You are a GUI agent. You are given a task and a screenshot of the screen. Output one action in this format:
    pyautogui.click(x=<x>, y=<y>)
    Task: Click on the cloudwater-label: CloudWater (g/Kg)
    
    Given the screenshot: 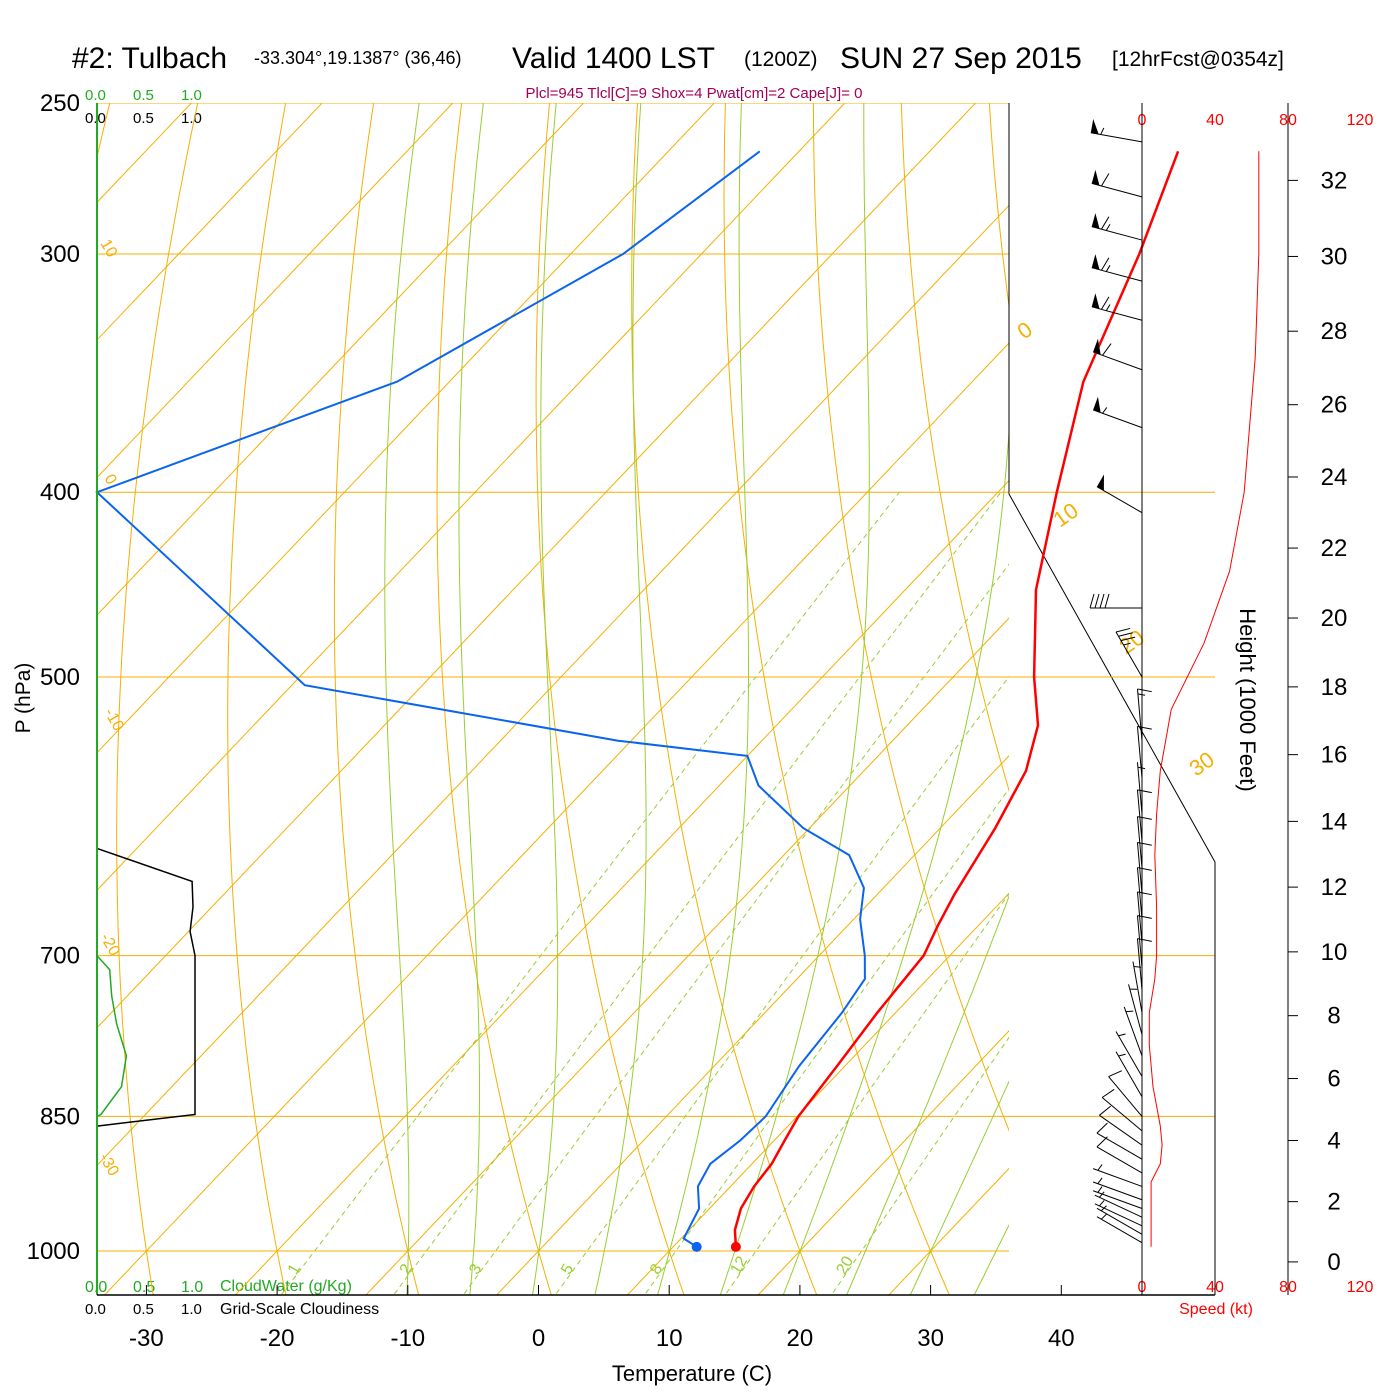 What is the action you would take?
    pyautogui.click(x=286, y=1286)
    